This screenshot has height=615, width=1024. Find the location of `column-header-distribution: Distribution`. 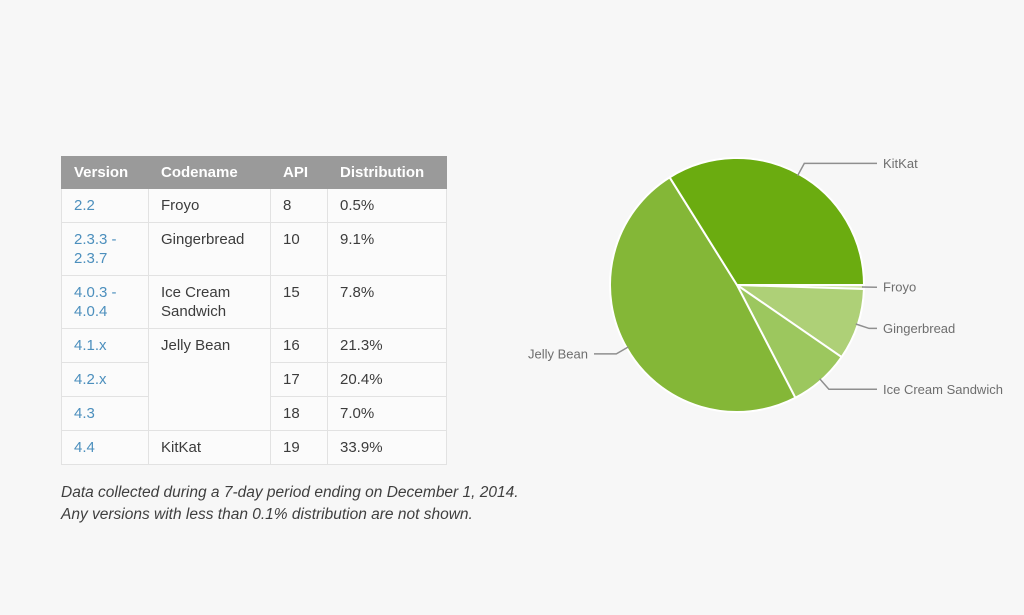

column-header-distribution: Distribution is located at coordinates (387, 172).